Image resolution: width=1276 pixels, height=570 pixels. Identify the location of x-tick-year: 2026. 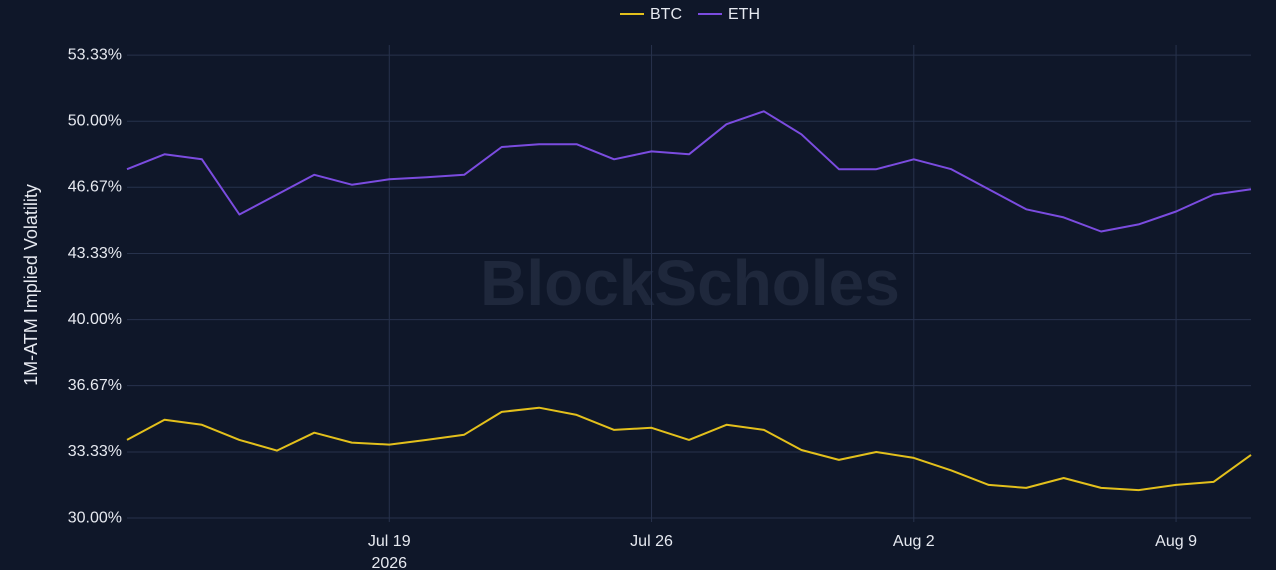
(389, 562).